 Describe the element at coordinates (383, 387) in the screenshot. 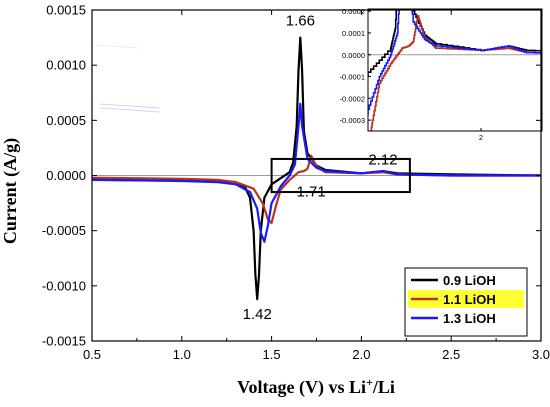

I see `x-axis-label-tail: /Li` at that location.